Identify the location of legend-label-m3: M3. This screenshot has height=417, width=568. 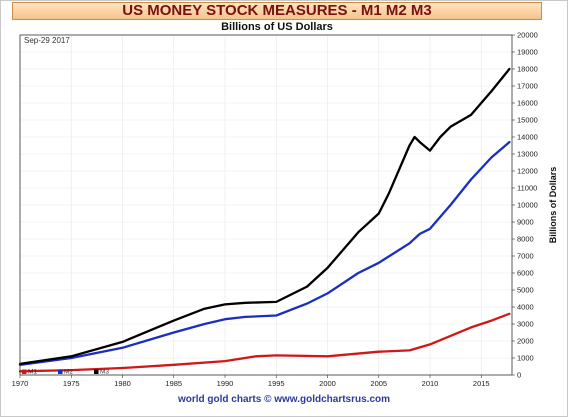
(104, 372).